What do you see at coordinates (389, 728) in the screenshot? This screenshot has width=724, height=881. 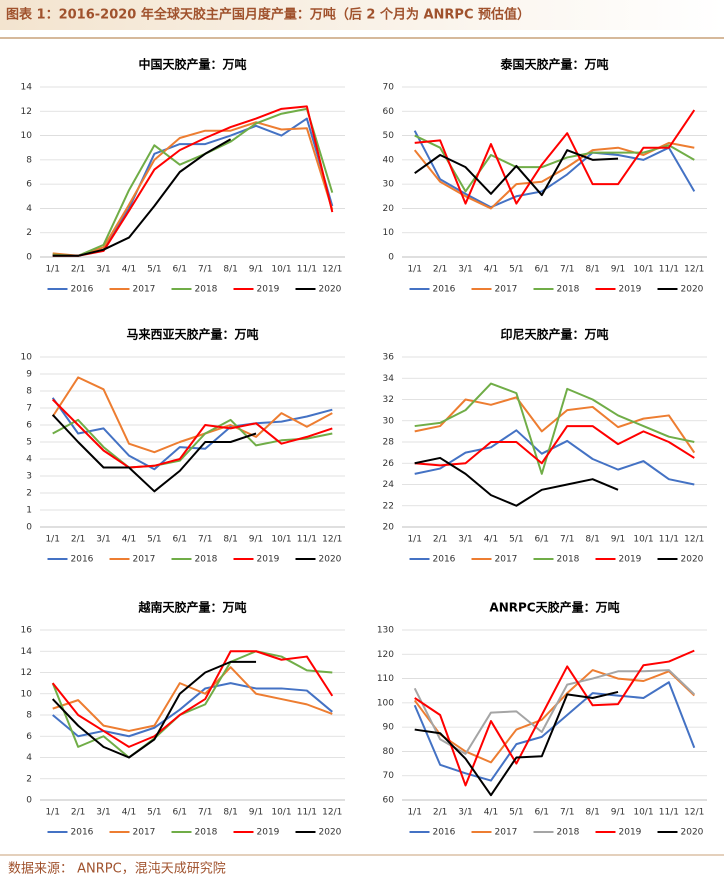 I see `y-tick-label: 90` at bounding box center [389, 728].